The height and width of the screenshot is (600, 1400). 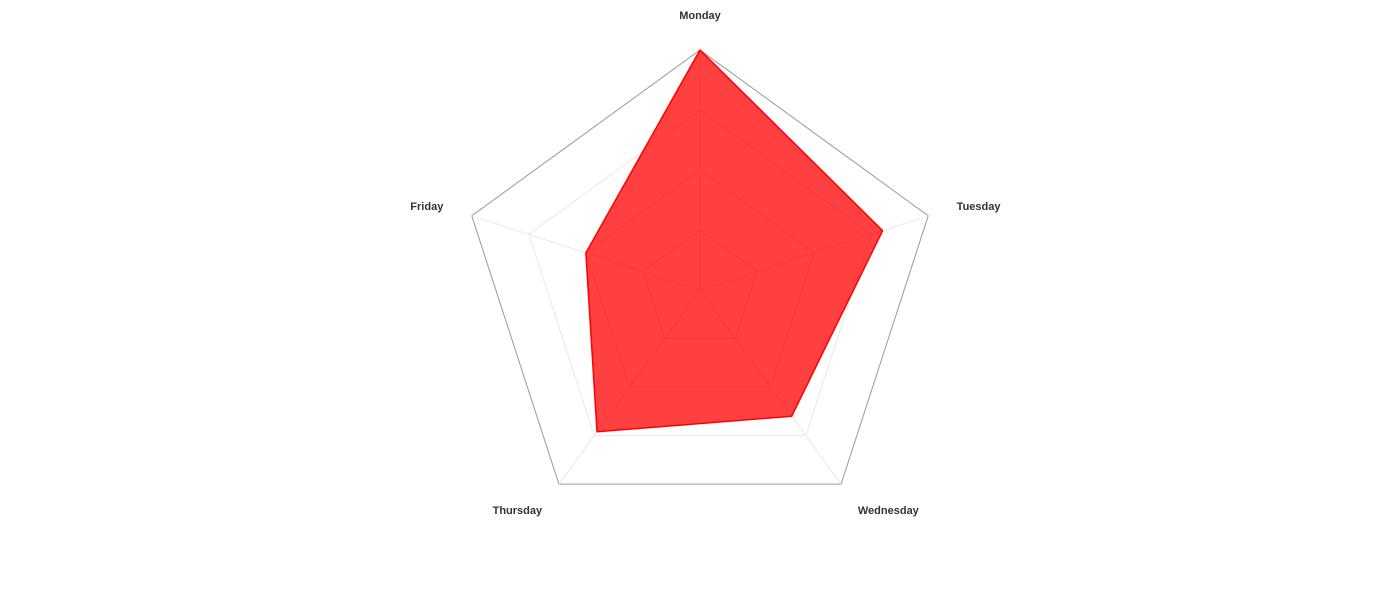 What do you see at coordinates (427, 207) in the screenshot?
I see `axis-label-friday: Friday` at bounding box center [427, 207].